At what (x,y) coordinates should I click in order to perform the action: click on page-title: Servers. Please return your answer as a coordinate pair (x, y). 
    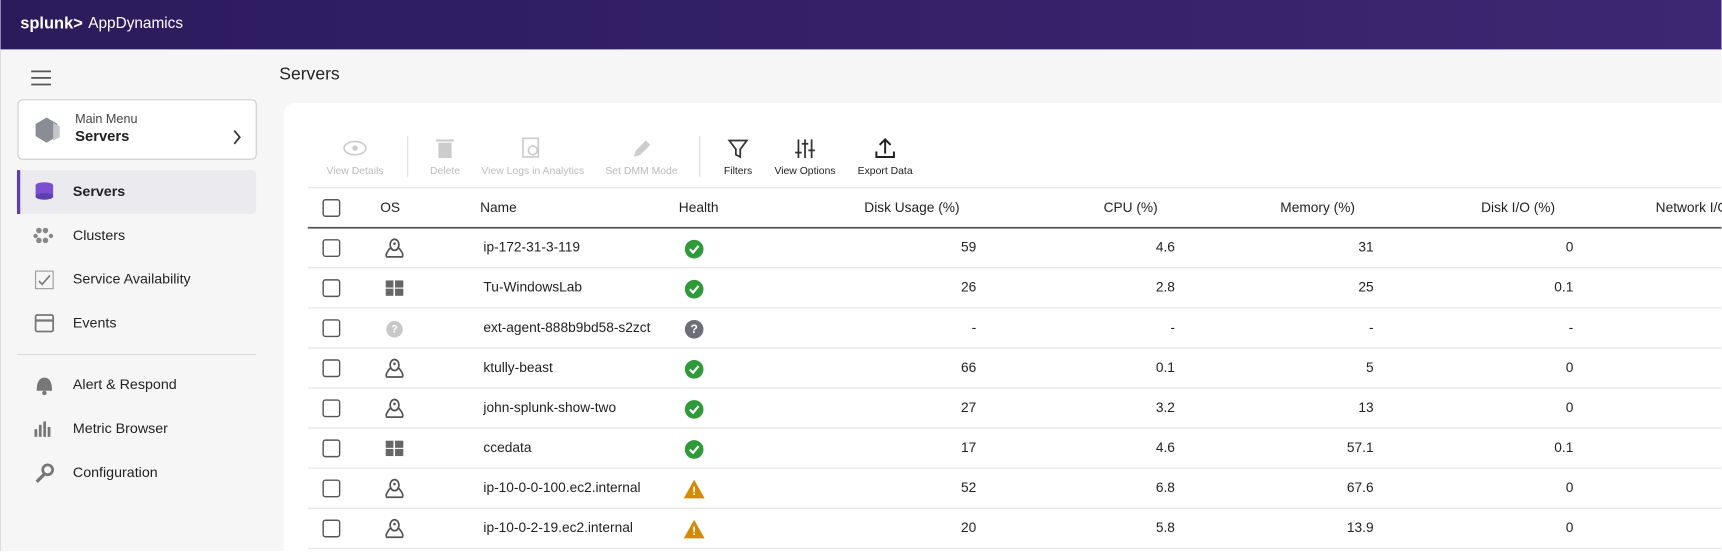
    Looking at the image, I should click on (309, 73).